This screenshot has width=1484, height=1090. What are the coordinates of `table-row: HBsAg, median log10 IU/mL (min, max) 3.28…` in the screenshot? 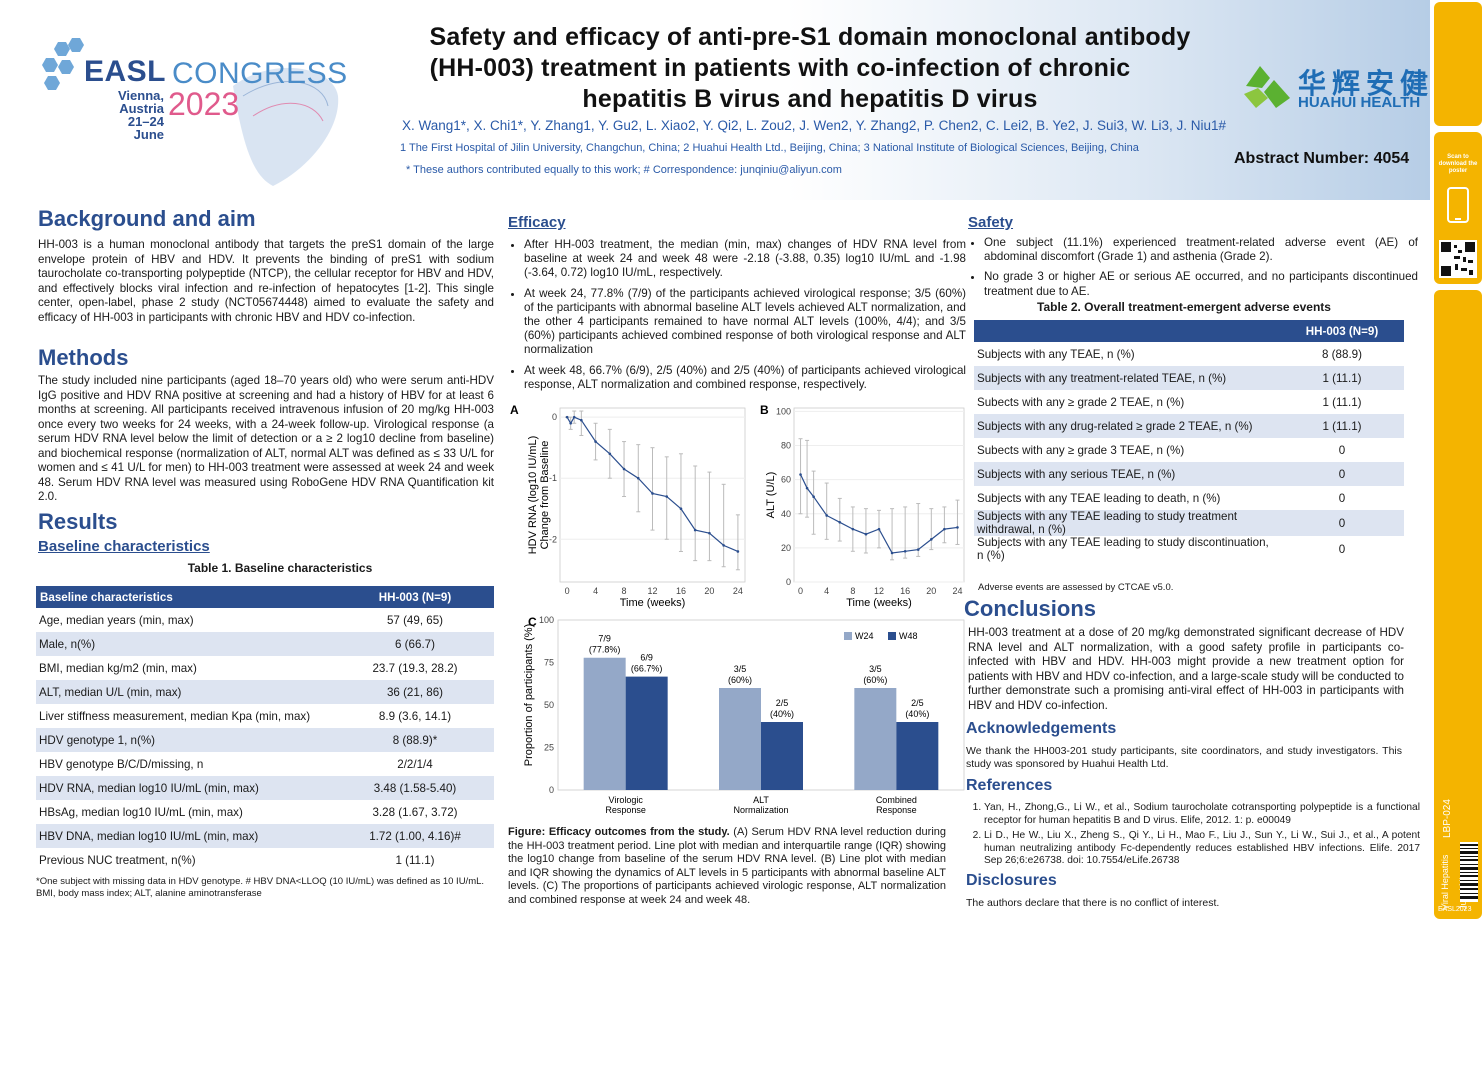 It's located at (265, 812).